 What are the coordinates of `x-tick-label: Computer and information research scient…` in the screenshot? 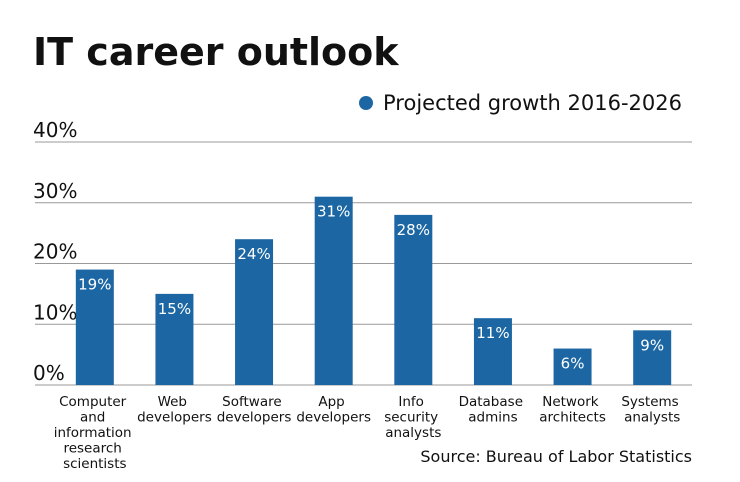 It's located at (95, 433).